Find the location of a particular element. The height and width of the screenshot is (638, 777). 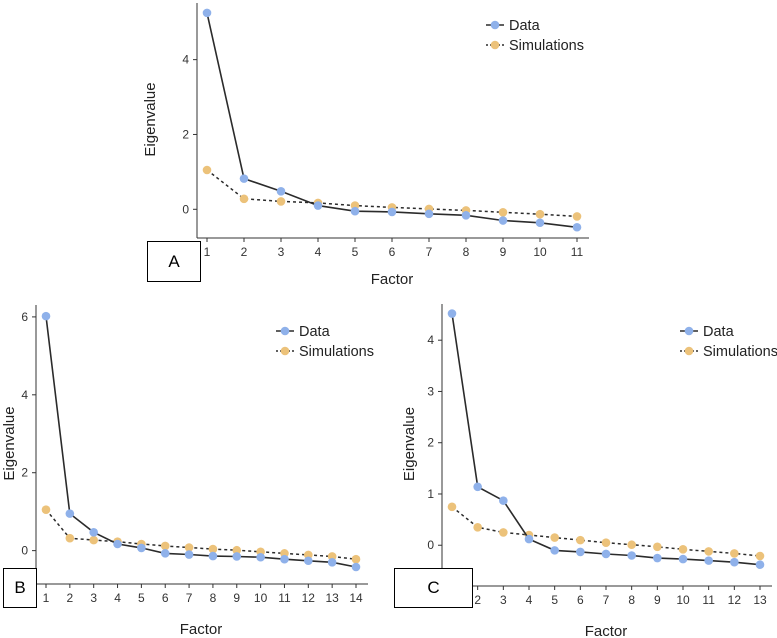

y-tick-label: 3 is located at coordinates (430, 391).